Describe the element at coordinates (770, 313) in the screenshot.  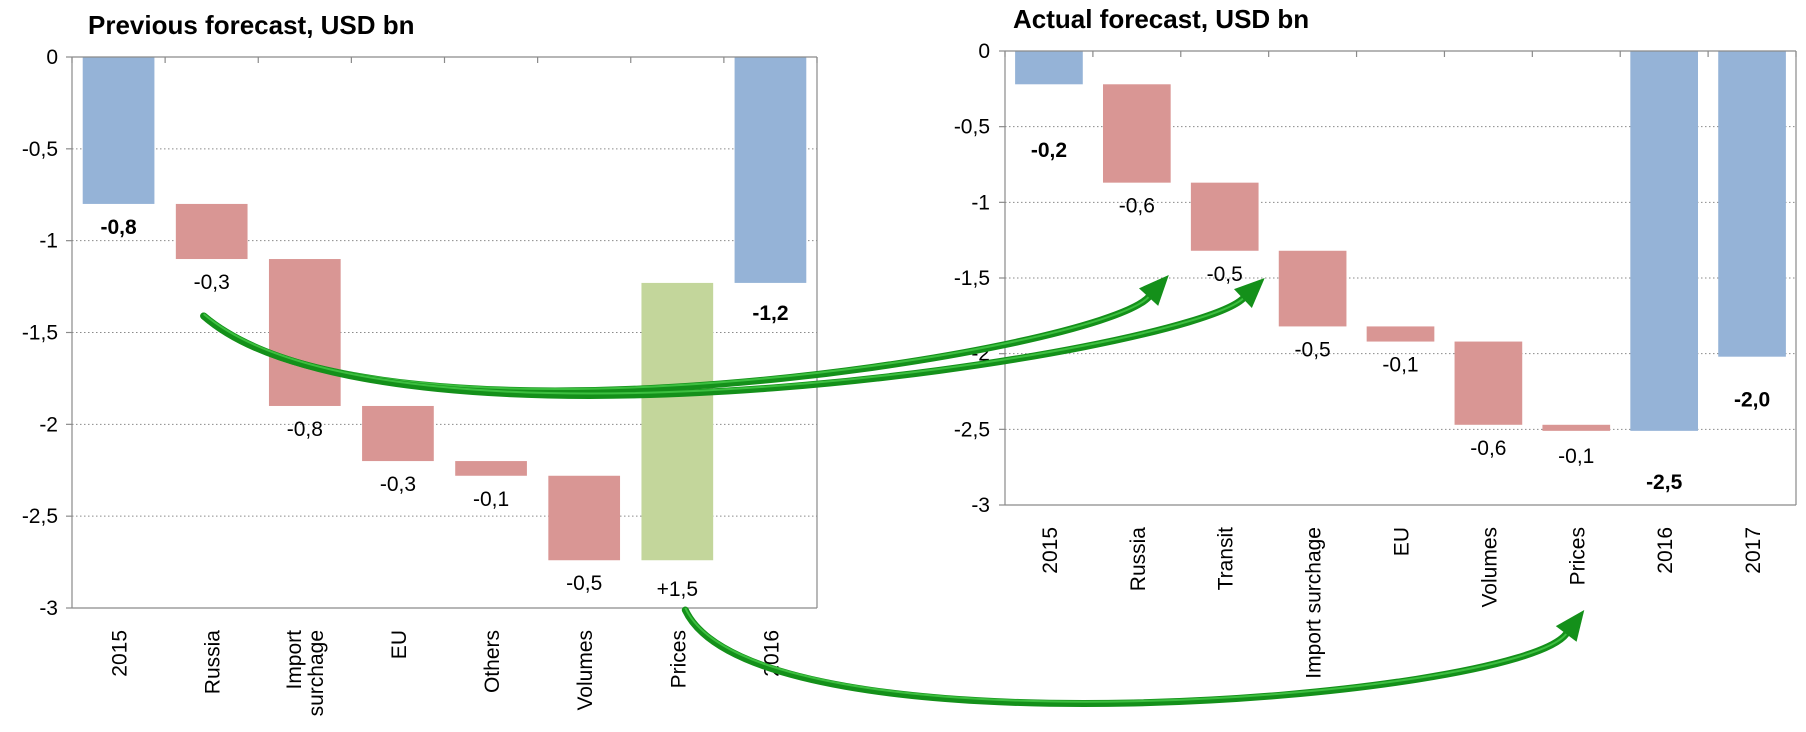
I see `data-label-2016: -1,2` at that location.